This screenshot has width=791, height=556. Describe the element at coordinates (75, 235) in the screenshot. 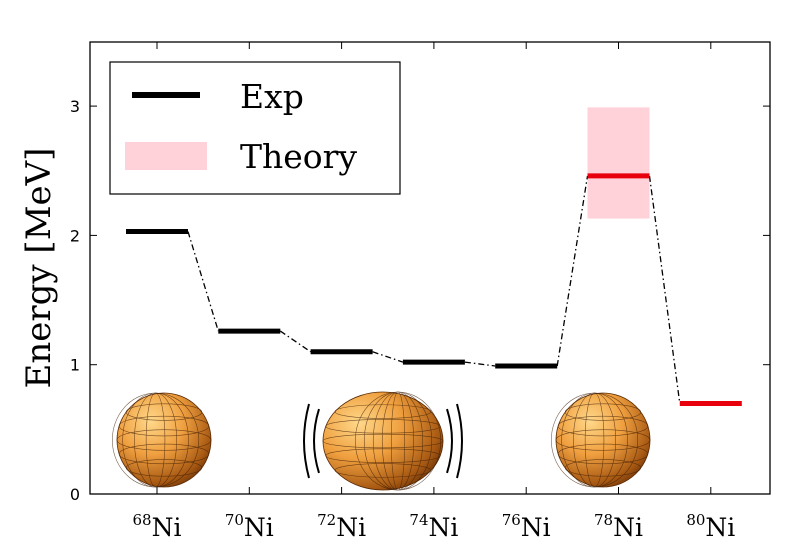

I see `y-tick-label: 2` at that location.